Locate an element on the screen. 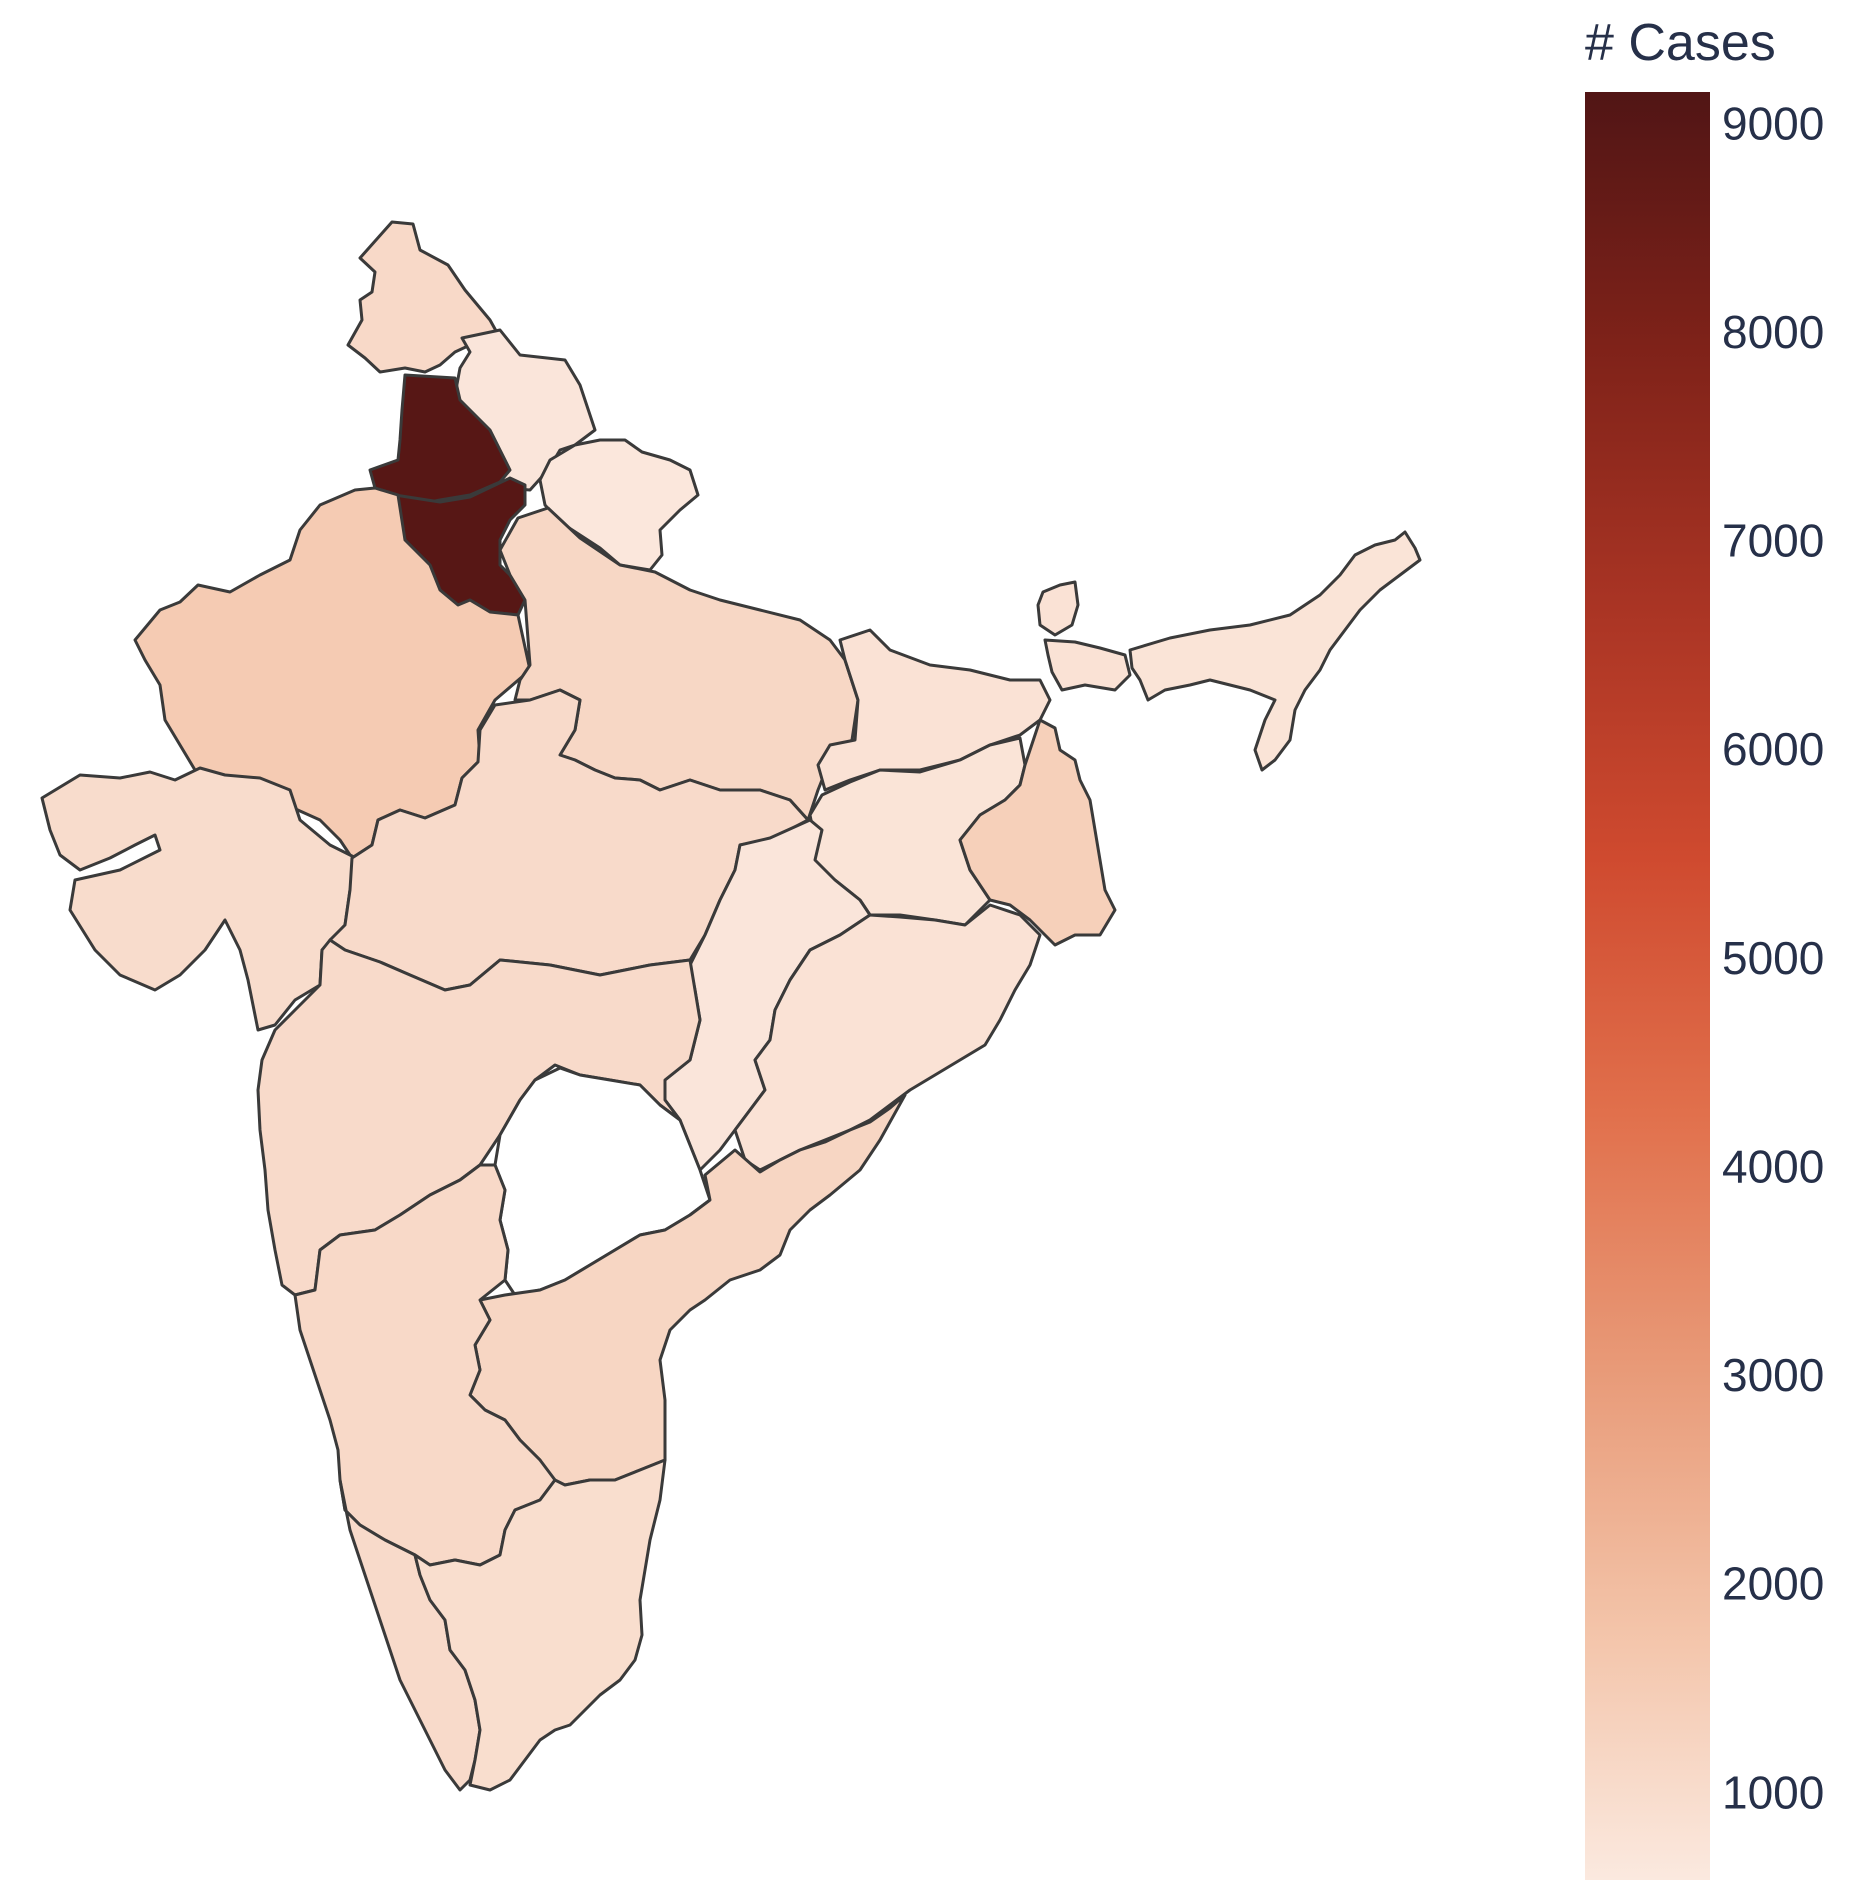 Image resolution: width=1864 pixels, height=1902 pixels. region-ladakh-kashmir is located at coordinates (424, 297).